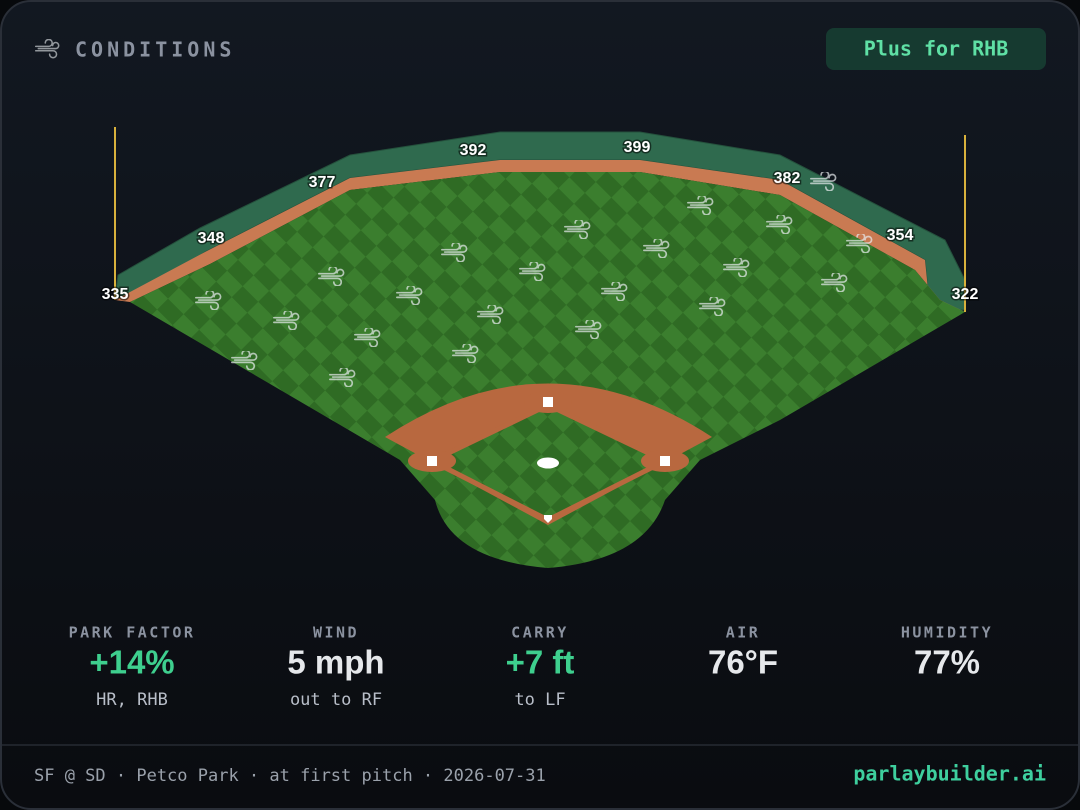 This screenshot has width=1080, height=810. Describe the element at coordinates (548, 402) in the screenshot. I see `second-base` at that location.